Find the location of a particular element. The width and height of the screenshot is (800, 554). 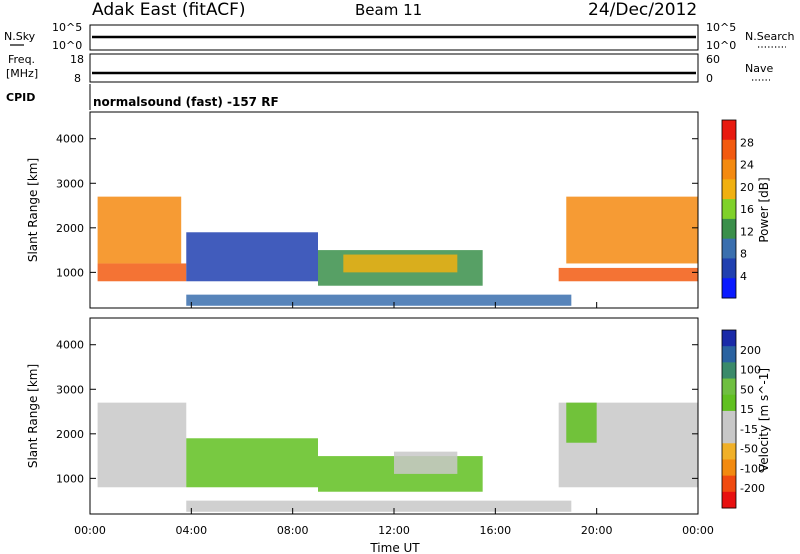

x-tick-label: 20:00 is located at coordinates (597, 530).